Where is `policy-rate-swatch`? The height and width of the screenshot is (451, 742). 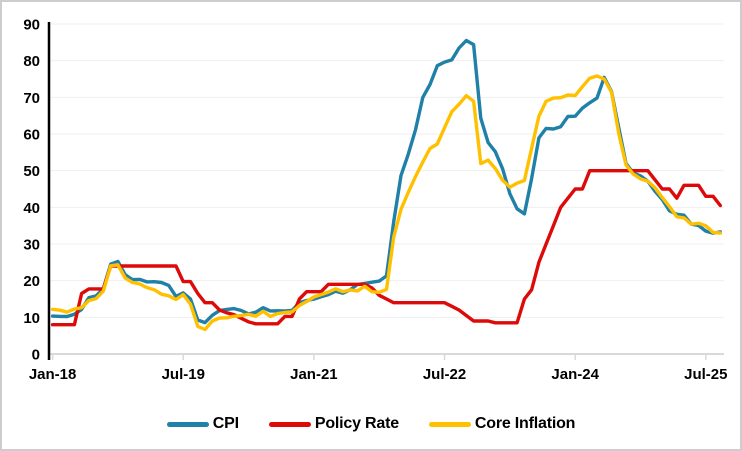
policy-rate-swatch is located at coordinates (289, 424).